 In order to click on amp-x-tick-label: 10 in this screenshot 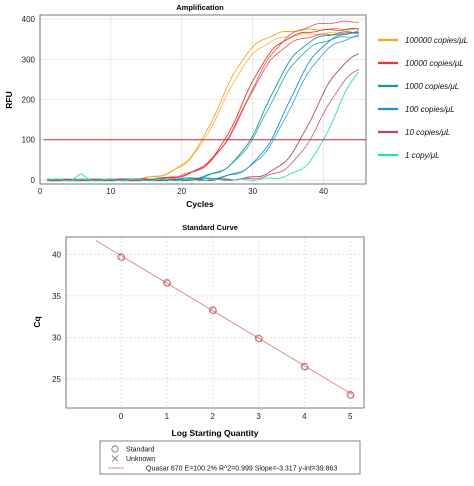, I will do `click(110, 191)`.